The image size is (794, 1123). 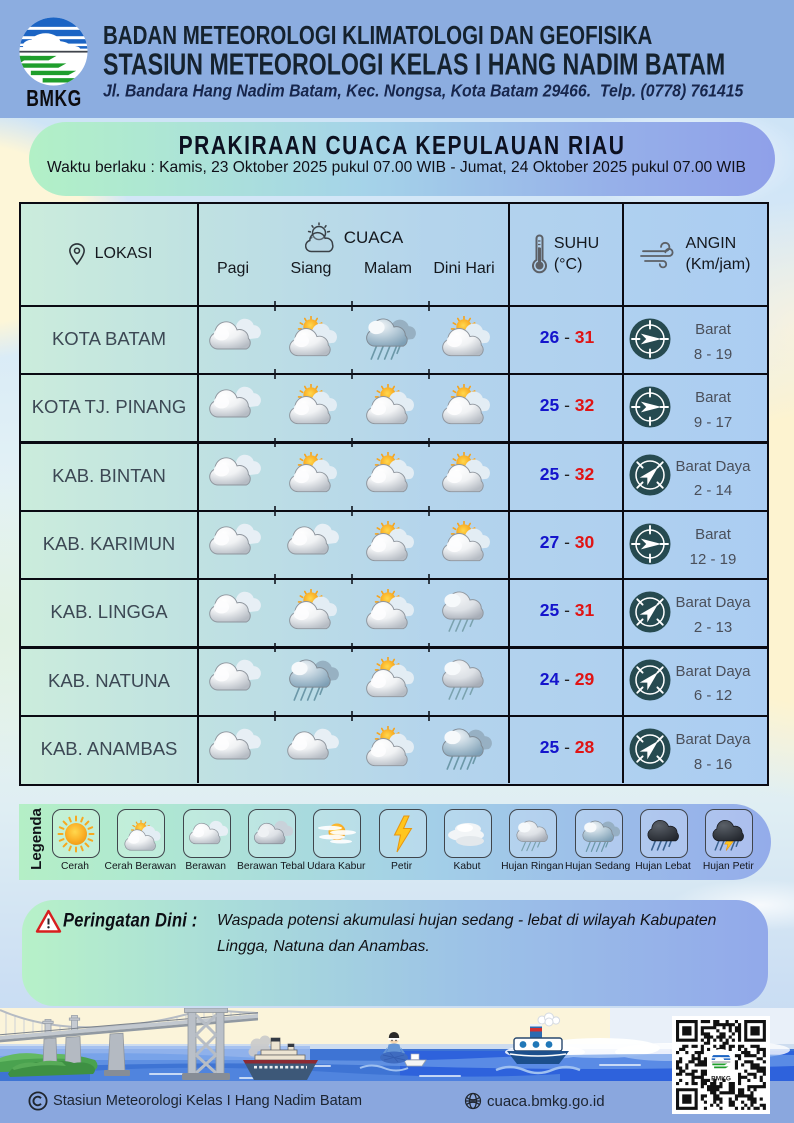 What do you see at coordinates (721, 1079) in the screenshot?
I see `svg-text: BMKG` at bounding box center [721, 1079].